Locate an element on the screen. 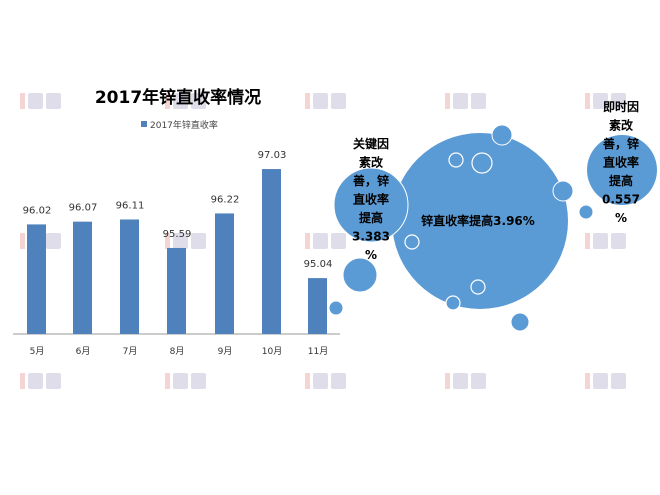 This screenshot has width=660, height=495. right-bubble-label: 素改 is located at coordinates (621, 125).